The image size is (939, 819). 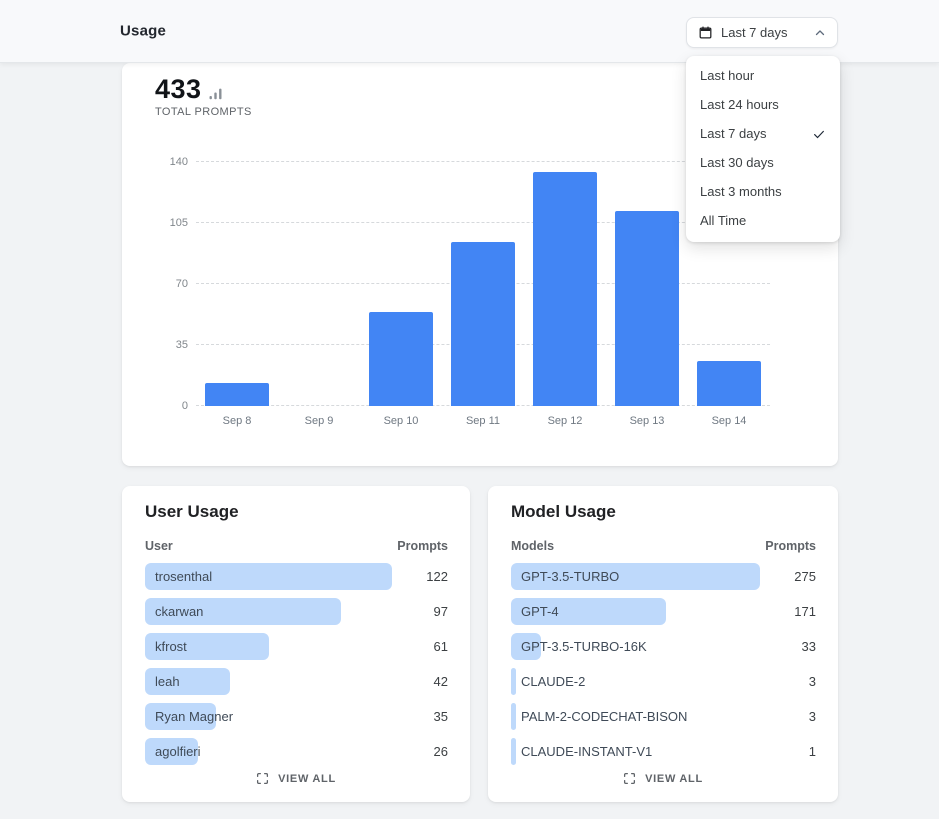 What do you see at coordinates (159, 546) in the screenshot?
I see `column-header-user: User` at bounding box center [159, 546].